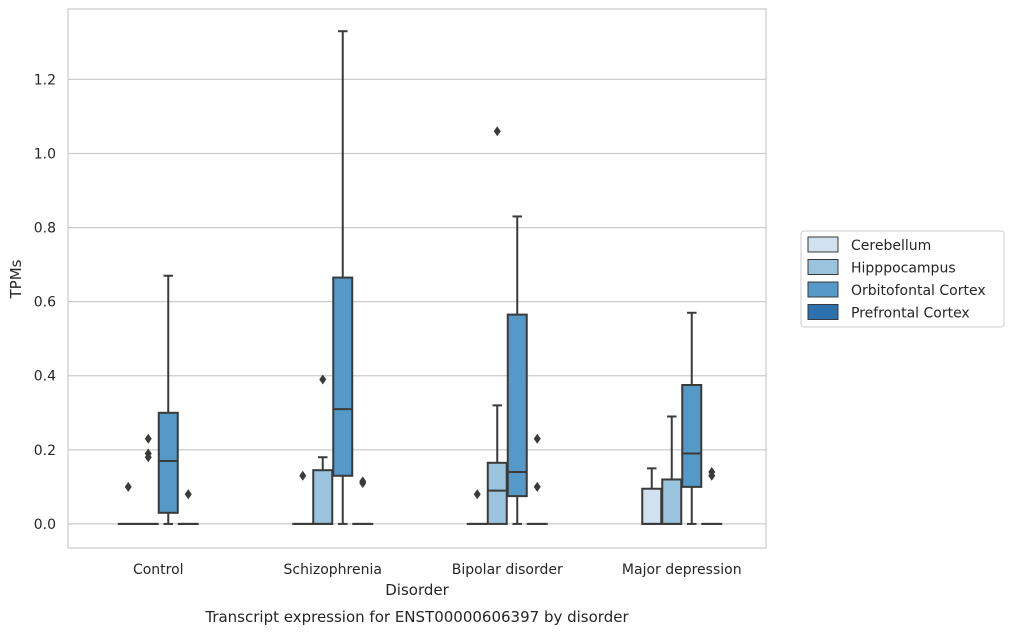 This screenshot has width=1014, height=634. Describe the element at coordinates (45, 229) in the screenshot. I see `y-tick-label: 0.8` at that location.